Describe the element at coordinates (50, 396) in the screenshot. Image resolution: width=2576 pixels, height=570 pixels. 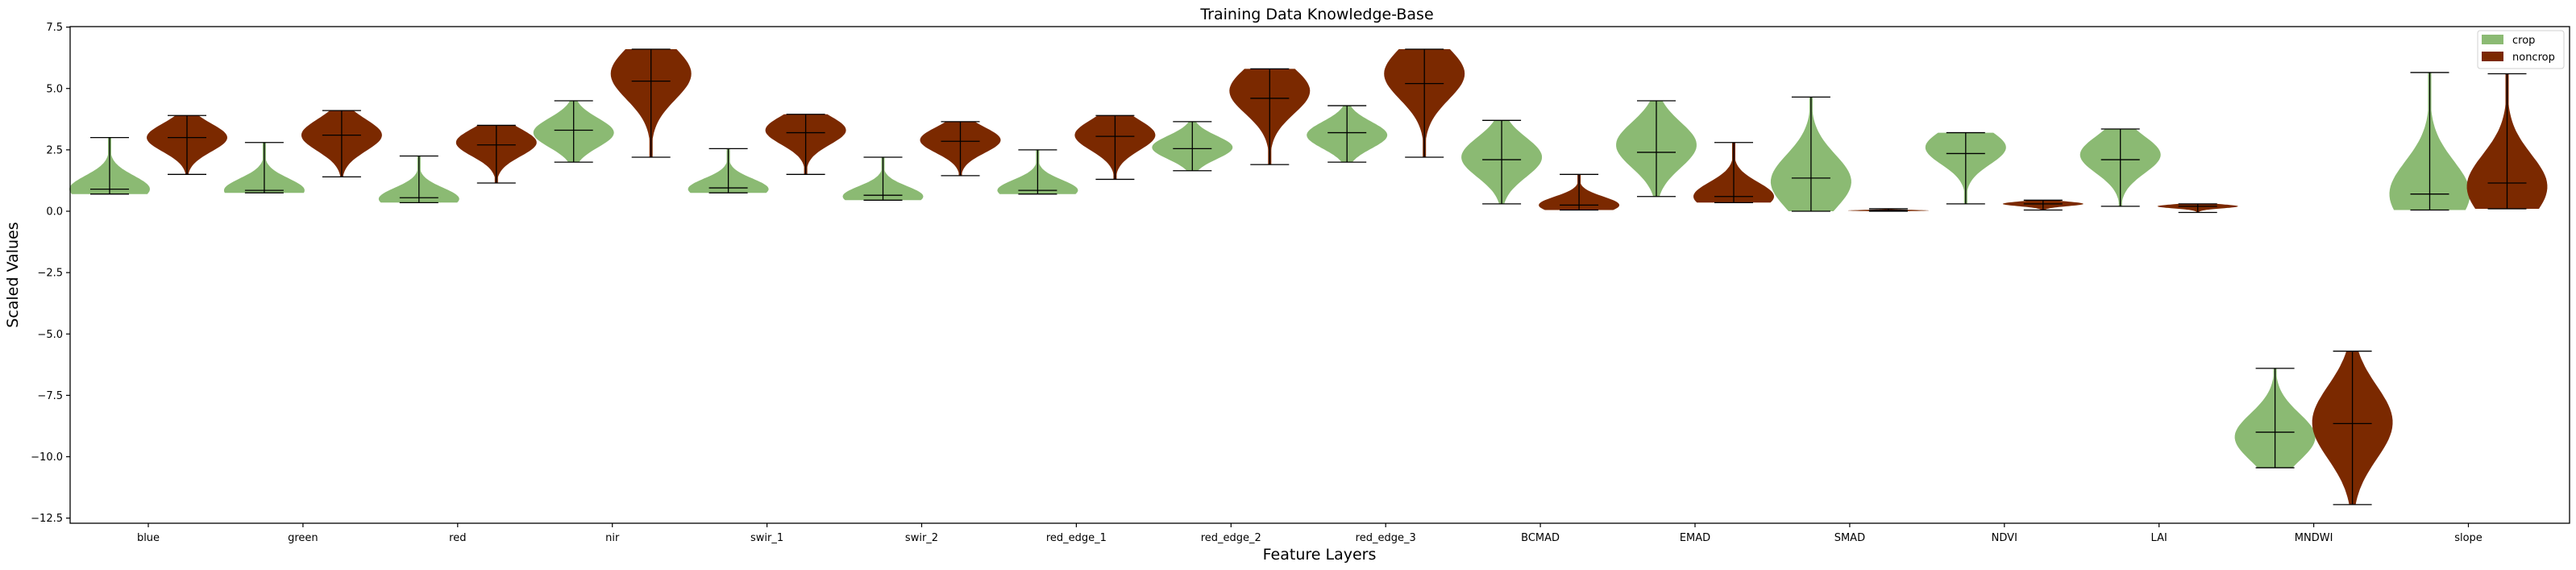
I see `y-tick-label: −7.5` at that location.